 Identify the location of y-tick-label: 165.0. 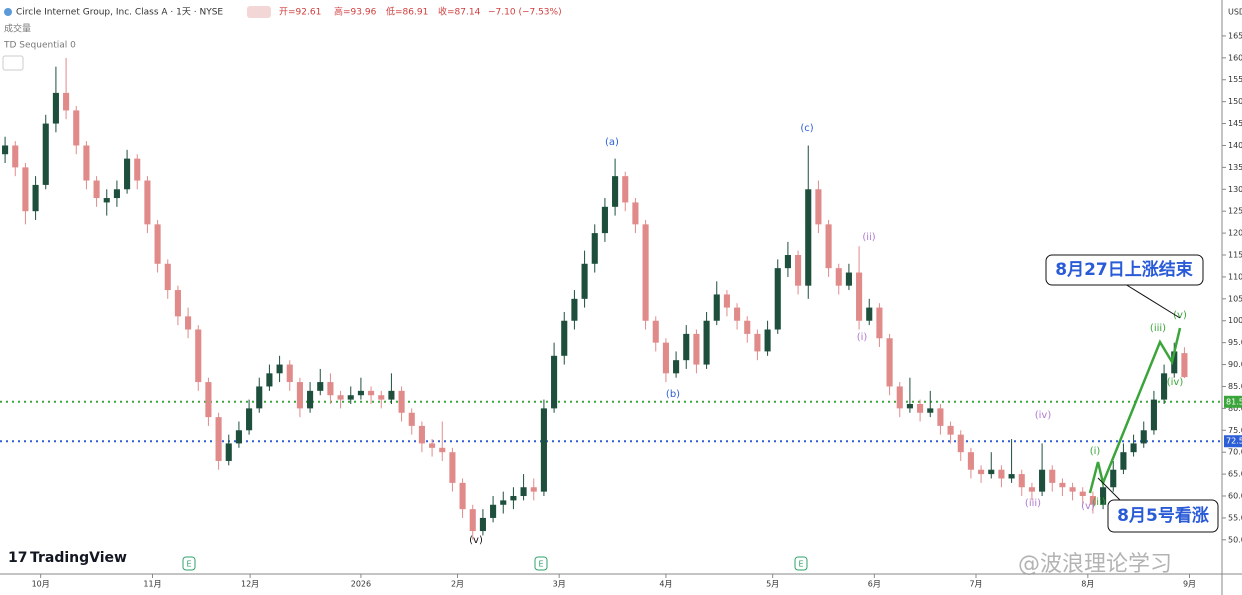
(1235, 35).